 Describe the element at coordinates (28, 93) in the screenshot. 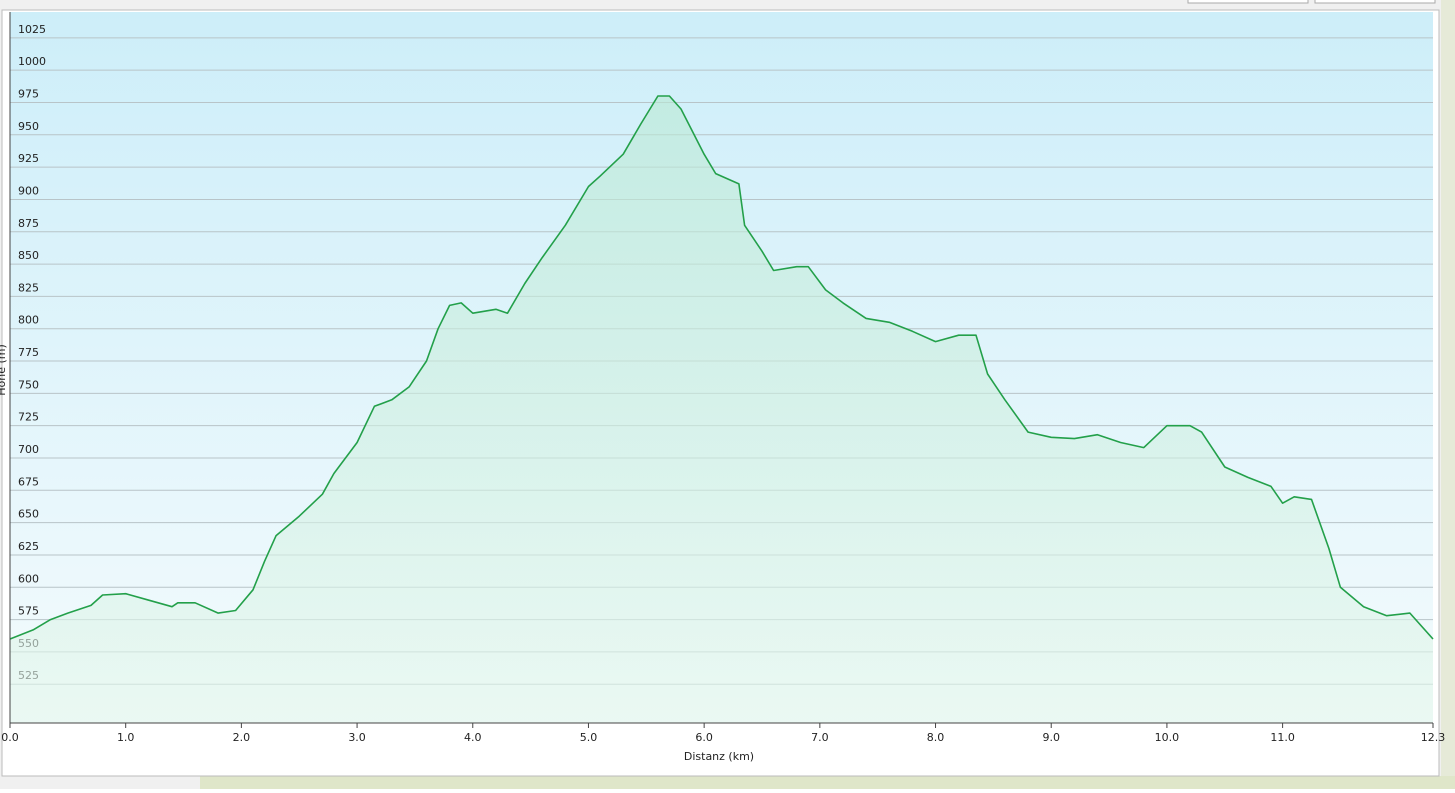

I see `y-tick-label: 975` at that location.